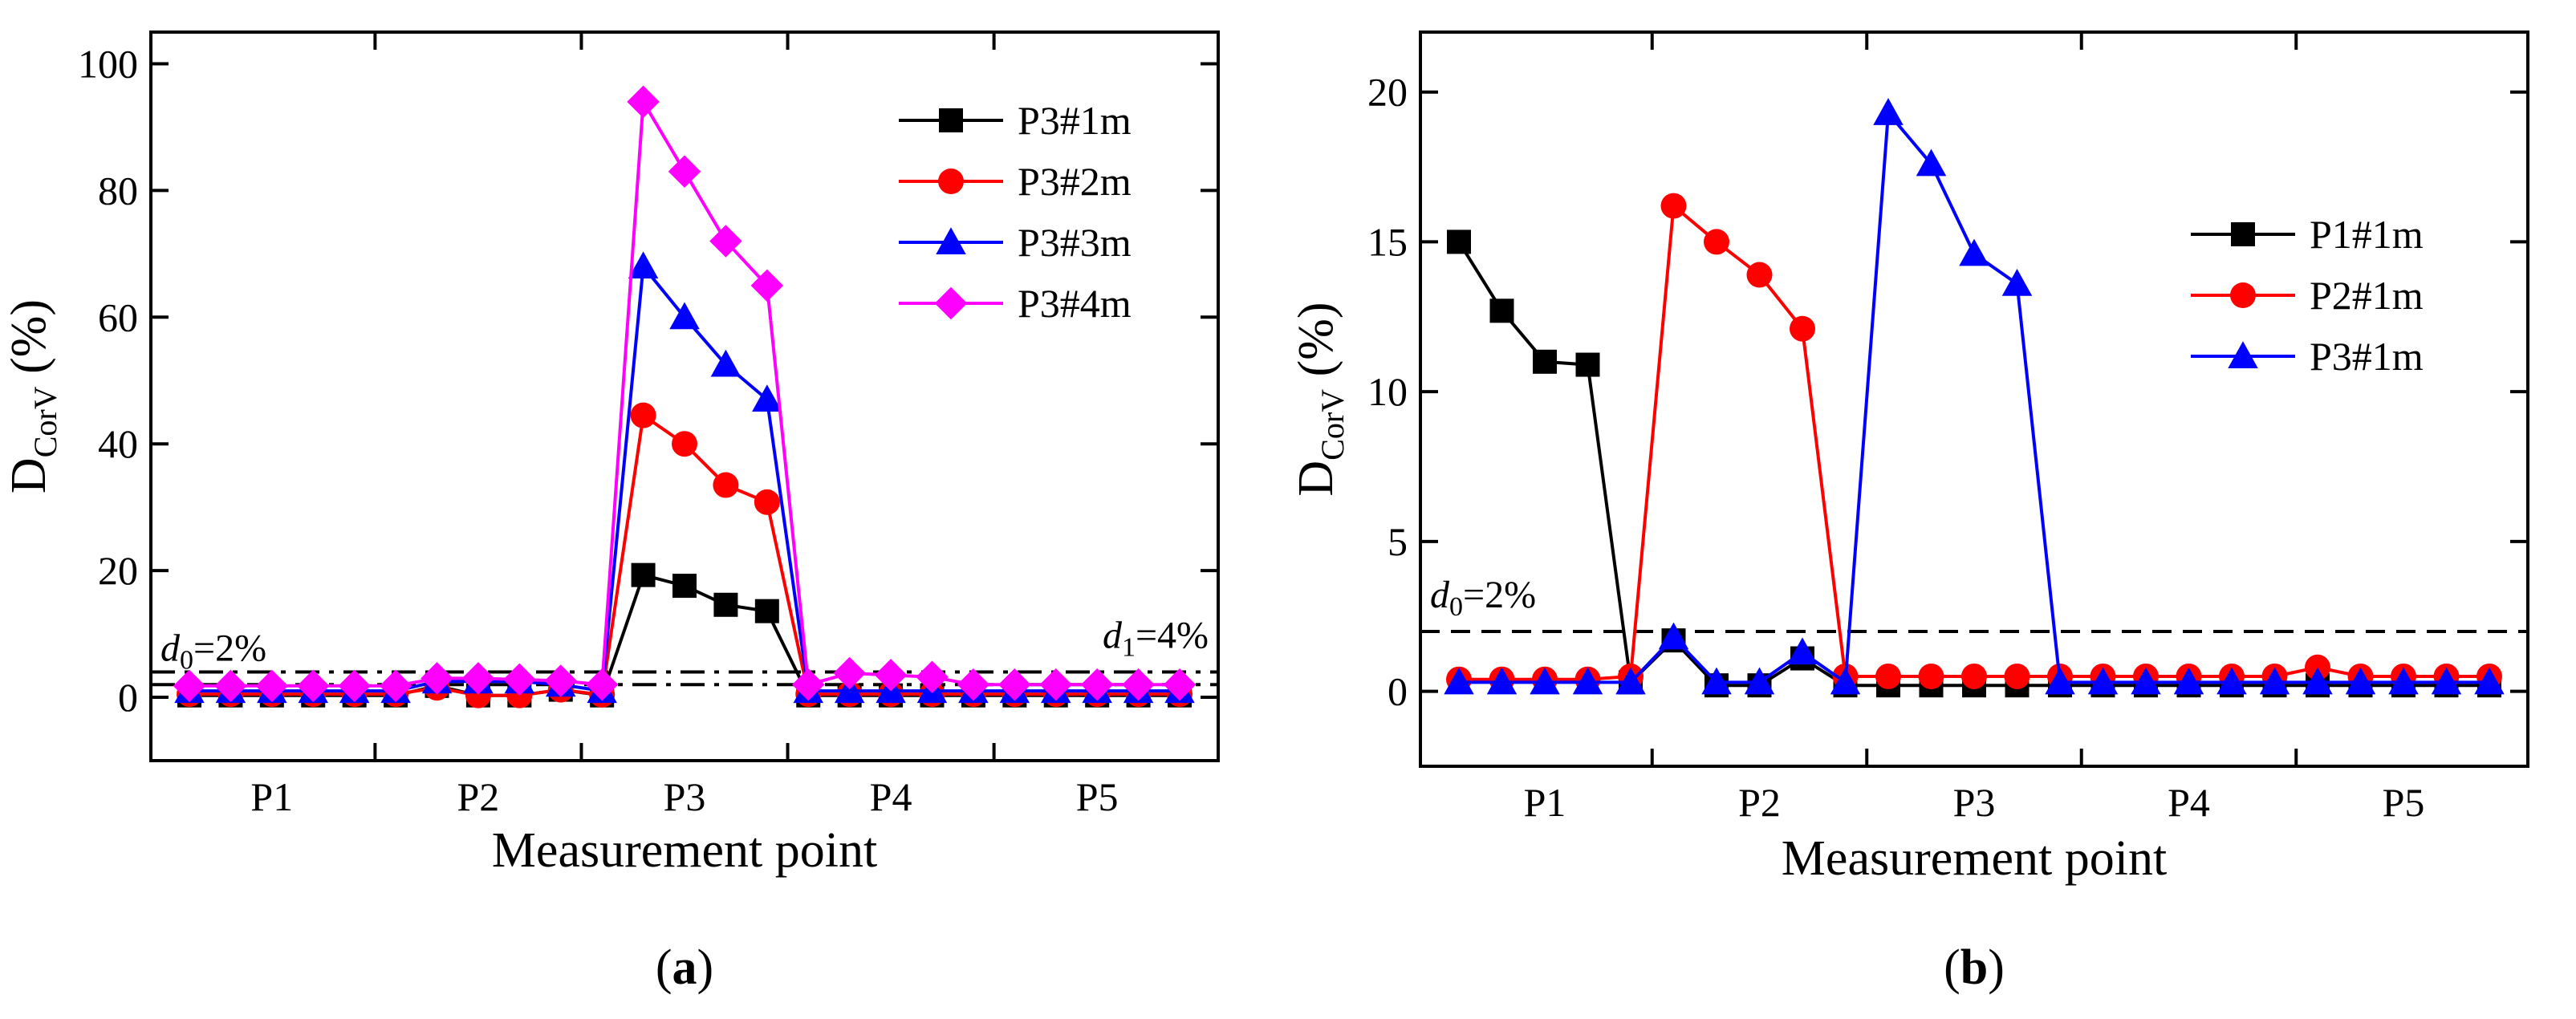 This screenshot has height=1019, width=2576. What do you see at coordinates (128, 697) in the screenshot?
I see `chart-a-y-tick-label: 0` at bounding box center [128, 697].